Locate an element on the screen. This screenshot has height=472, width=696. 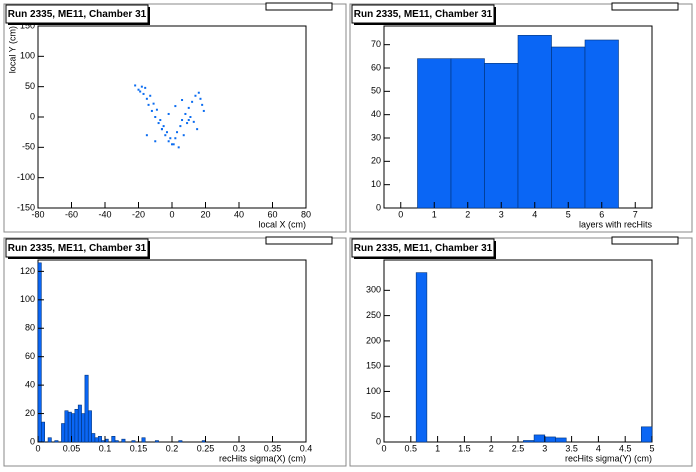
x-tick-label: 0.2 is located at coordinates (172, 448).